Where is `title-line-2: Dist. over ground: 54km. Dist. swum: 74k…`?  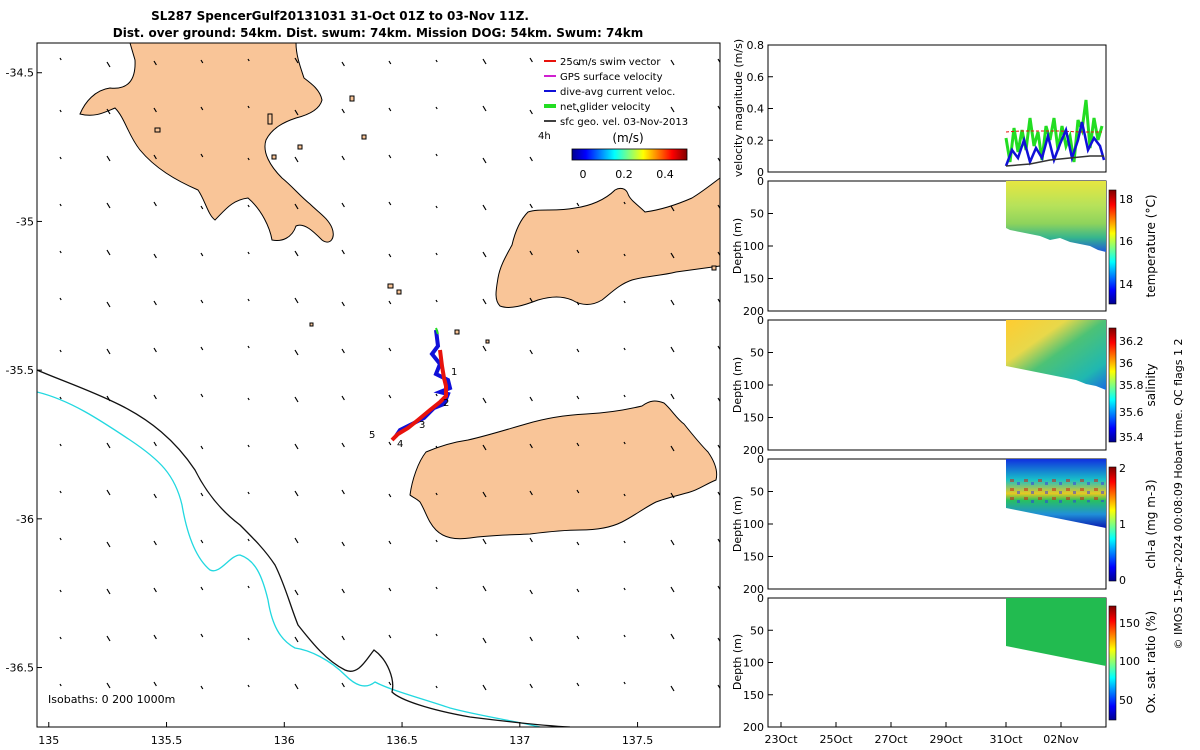 title-line-2: Dist. over ground: 54km. Dist. swum: 74k… is located at coordinates (378, 33).